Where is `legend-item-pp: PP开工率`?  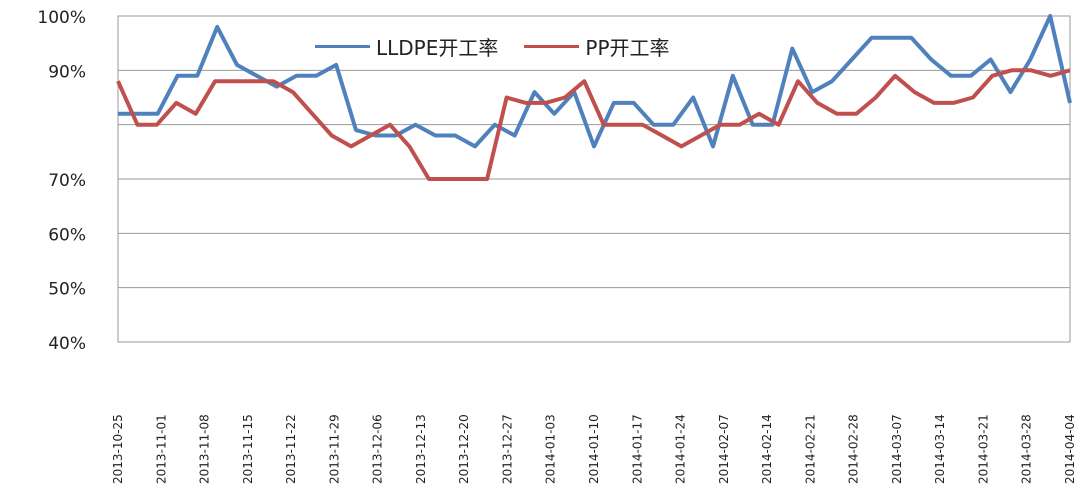 legend-item-pp: PP开工率 is located at coordinates (597, 46).